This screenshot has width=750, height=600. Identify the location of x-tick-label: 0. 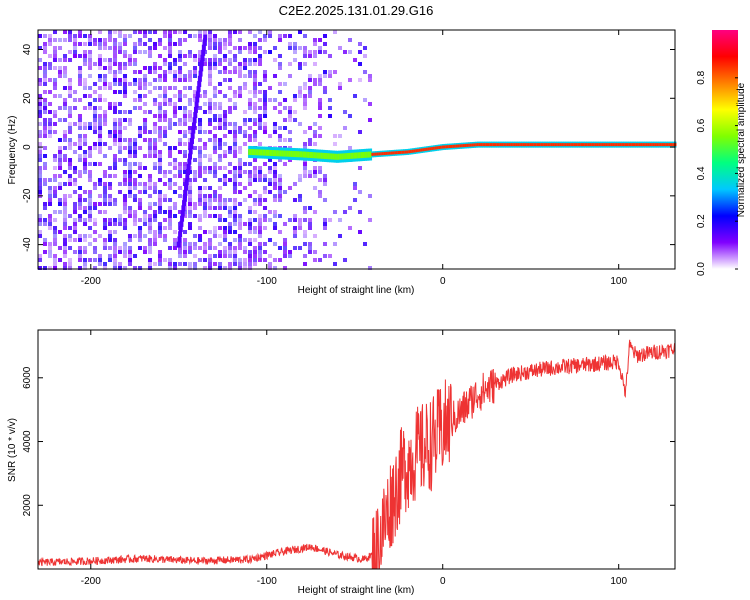
(443, 281).